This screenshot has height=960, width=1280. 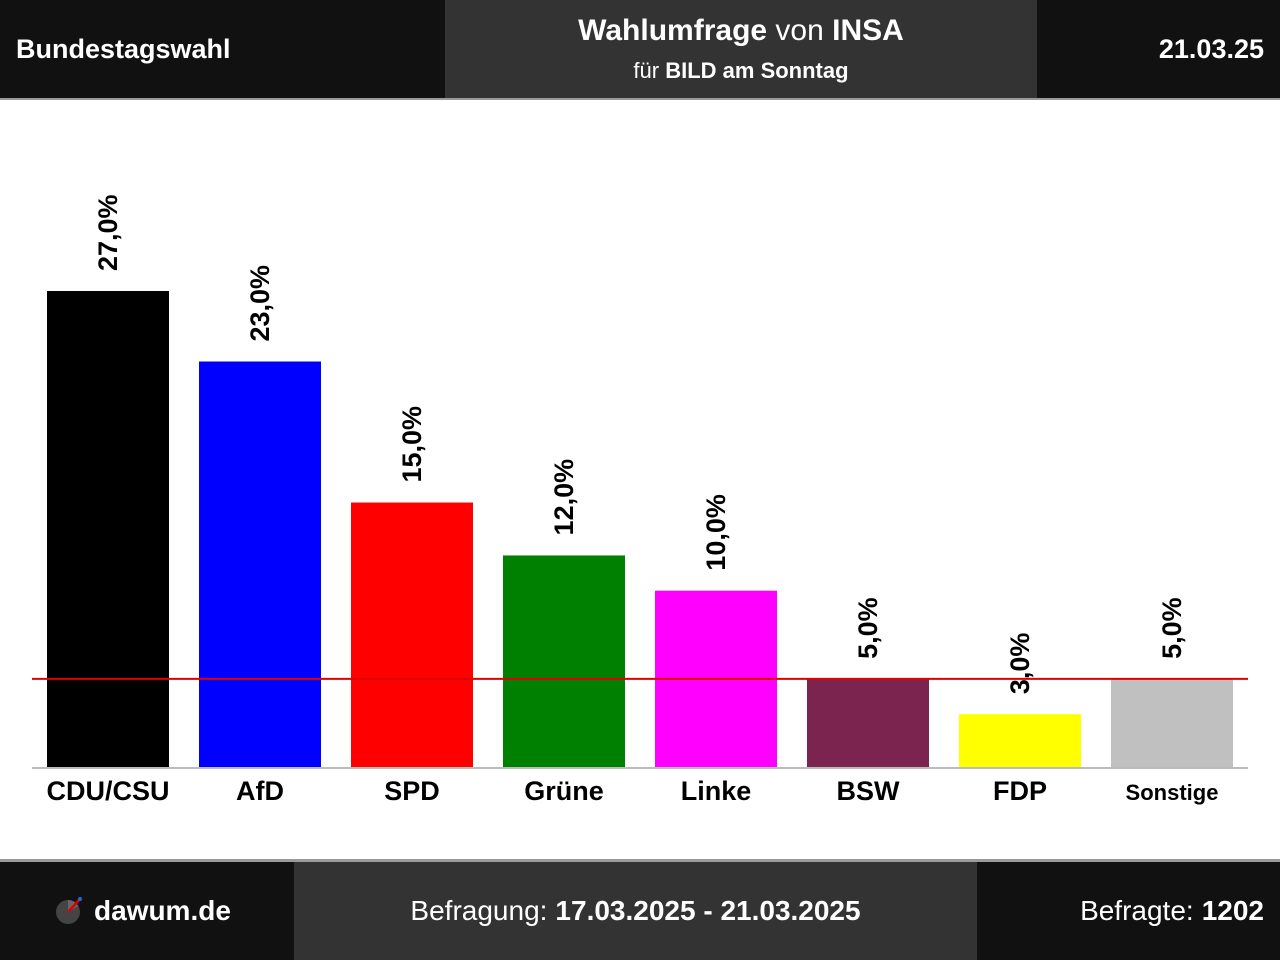 What do you see at coordinates (1020, 740) in the screenshot?
I see `bar-fdp` at bounding box center [1020, 740].